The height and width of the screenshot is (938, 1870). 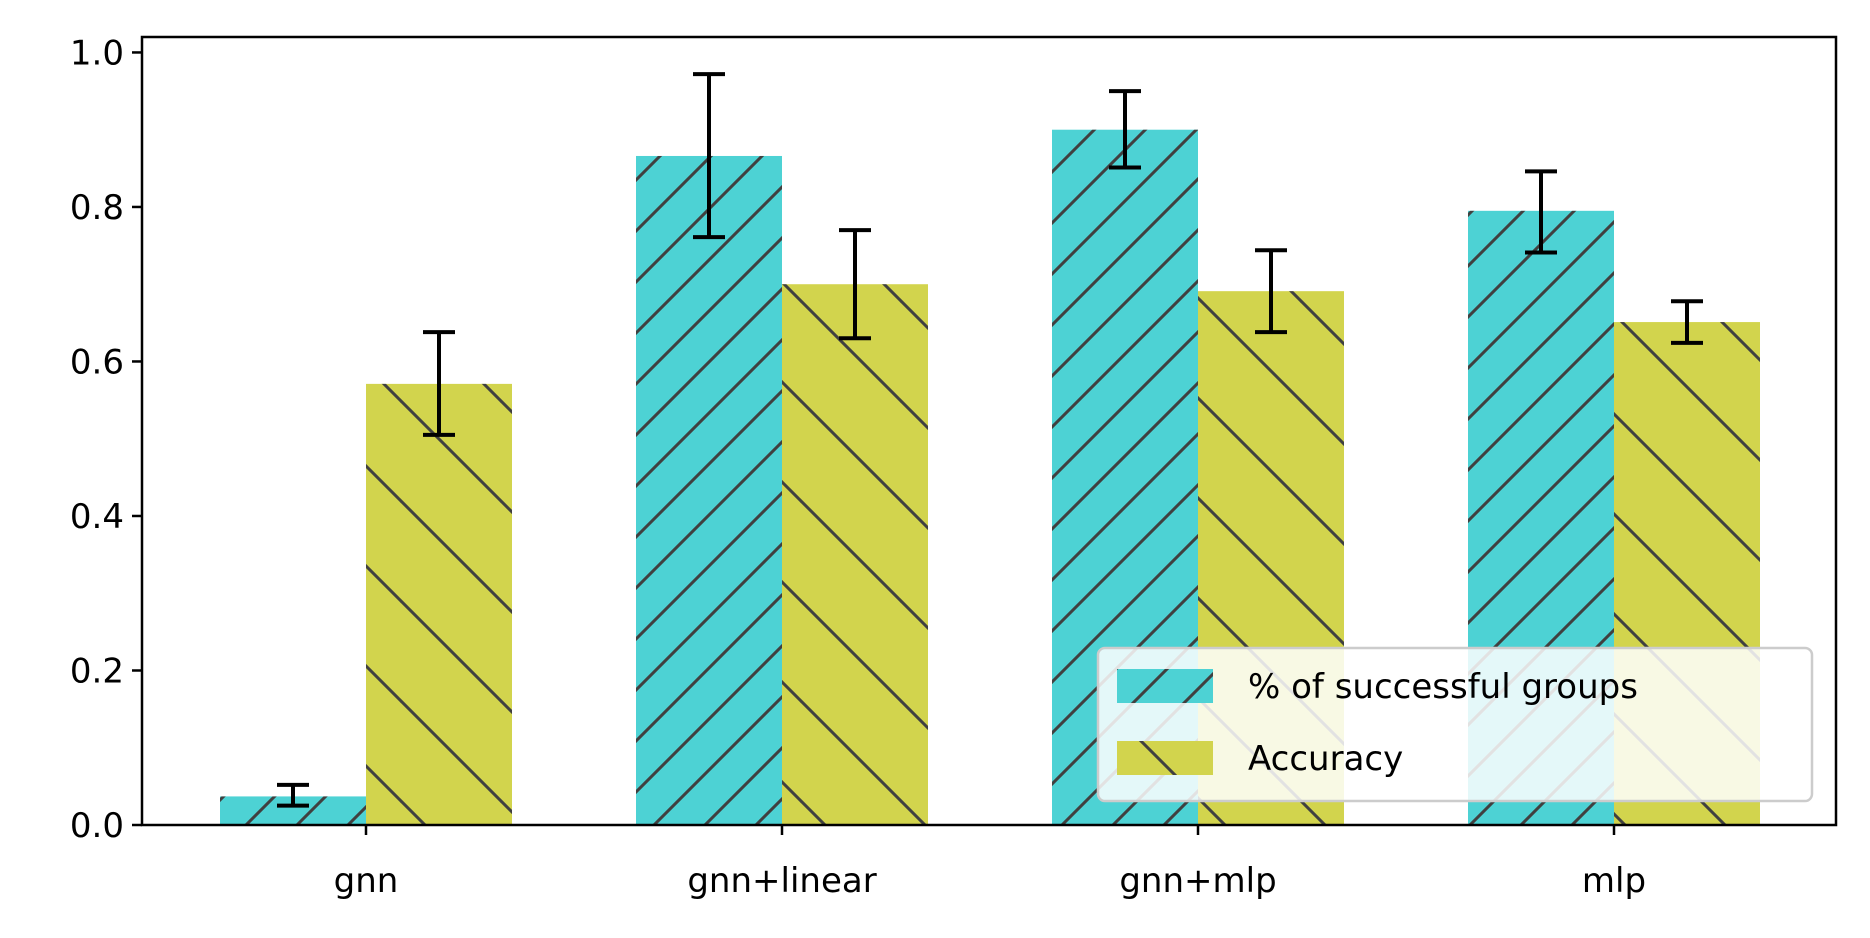 What do you see at coordinates (781, 881) in the screenshot?
I see `x-tick-label: gnn+linear` at bounding box center [781, 881].